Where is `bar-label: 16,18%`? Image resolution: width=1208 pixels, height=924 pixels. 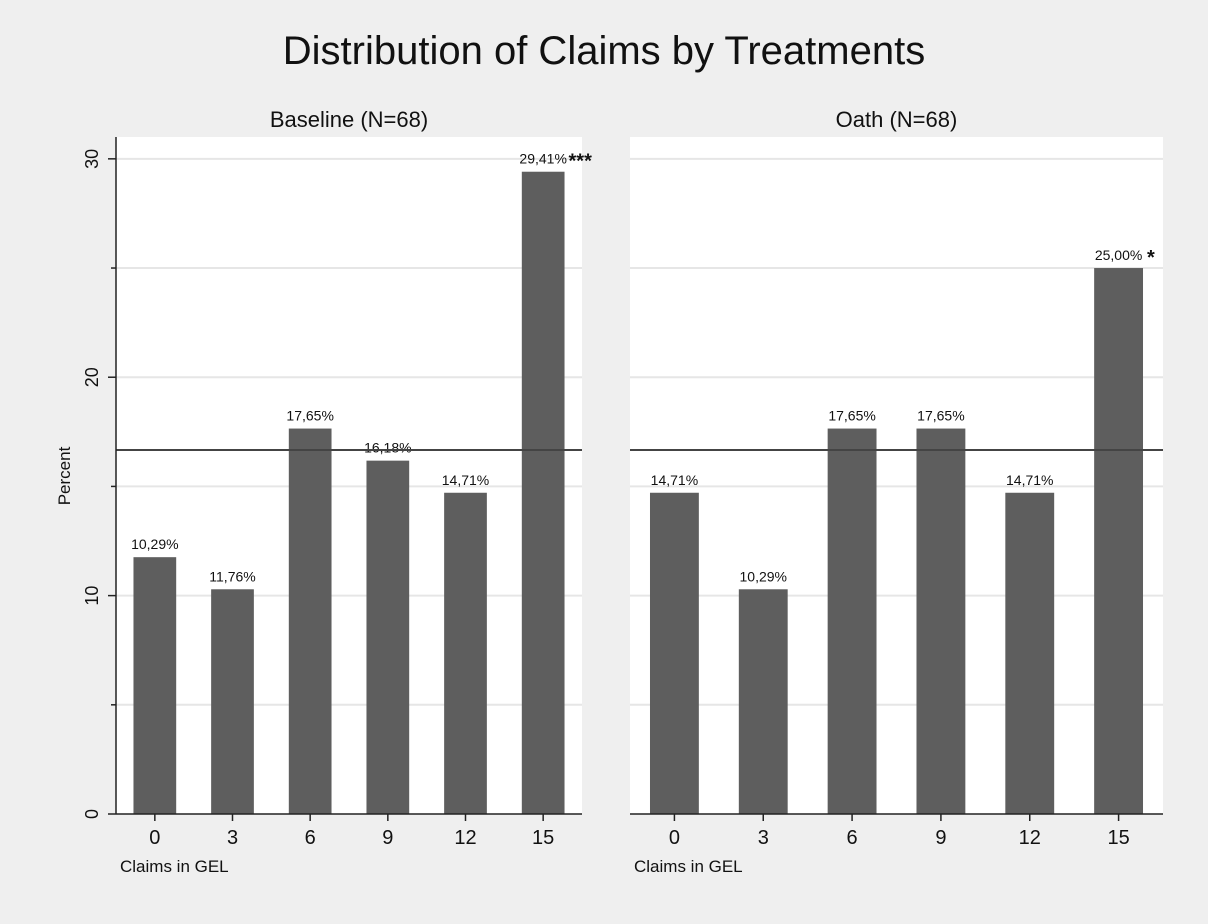 bar-label: 16,18% is located at coordinates (387, 448).